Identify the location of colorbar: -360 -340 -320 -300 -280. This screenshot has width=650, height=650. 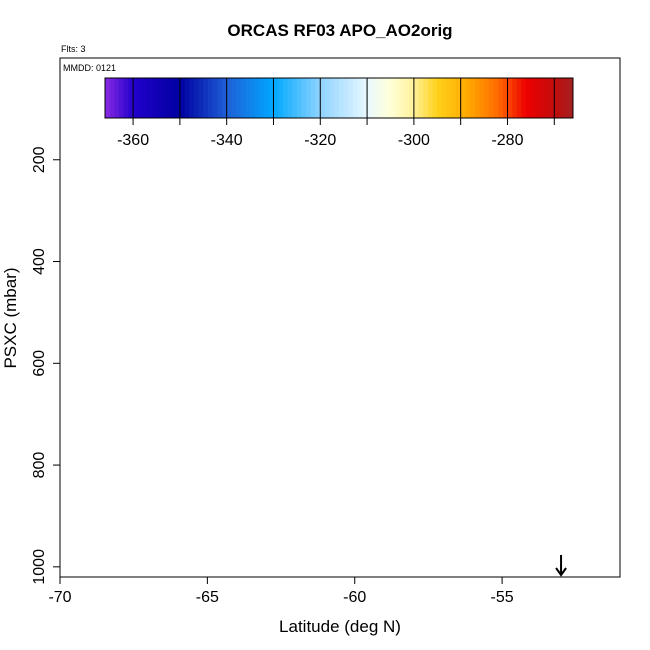
(339, 113).